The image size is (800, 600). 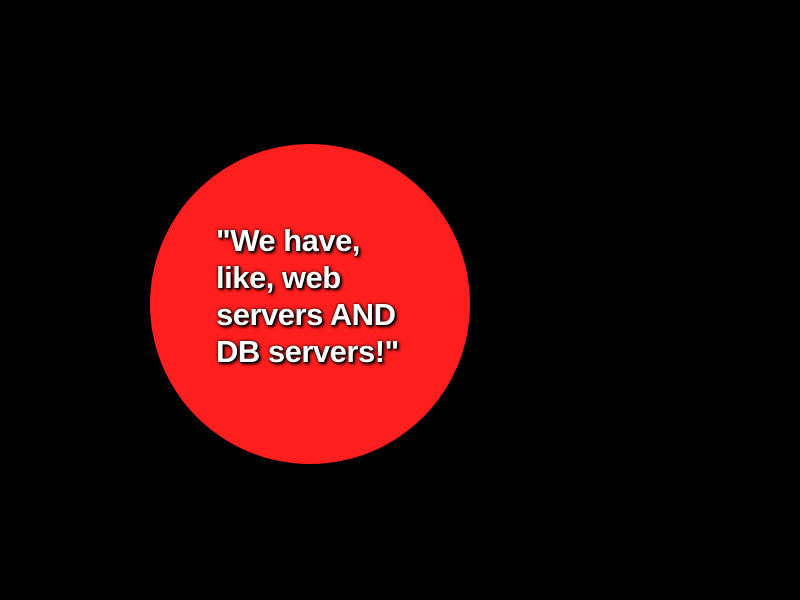 What do you see at coordinates (278, 277) in the screenshot?
I see `quote-line: like, web` at bounding box center [278, 277].